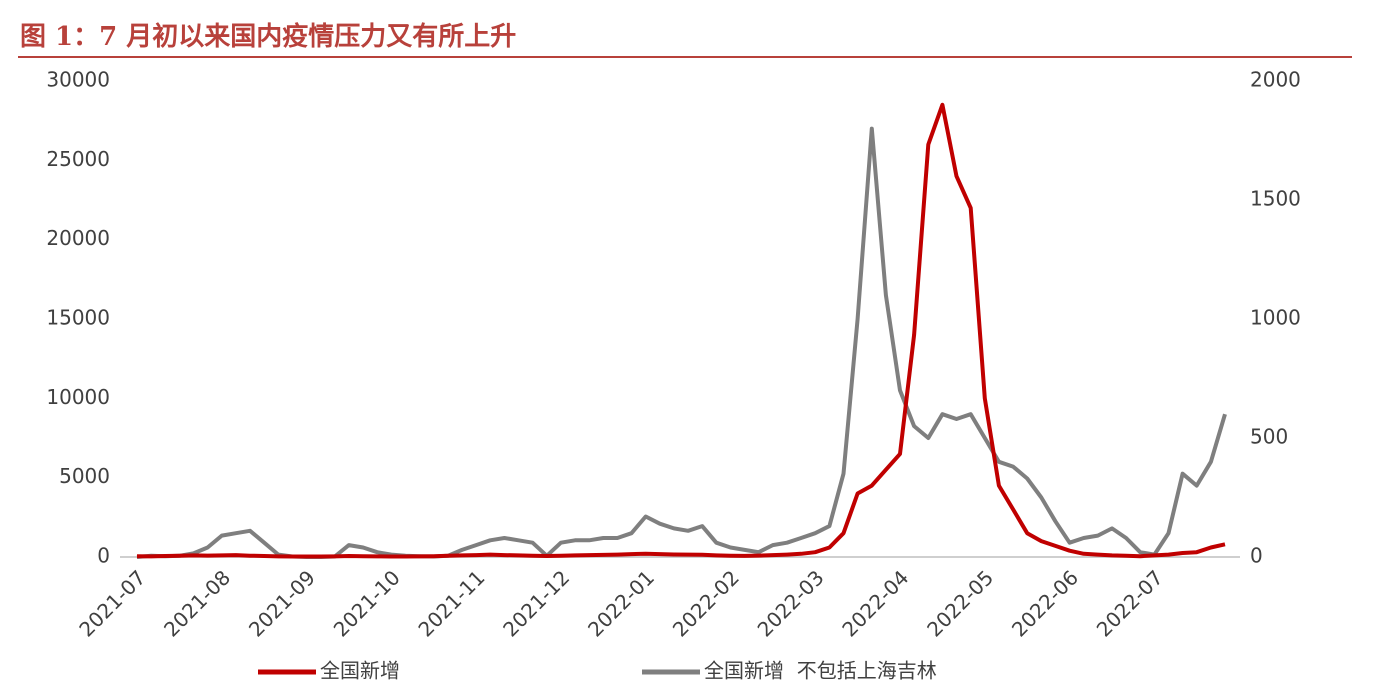 Image resolution: width=1380 pixels, height=694 pixels. What do you see at coordinates (78, 80) in the screenshot?
I see `y-tick-label: 30000` at bounding box center [78, 80].